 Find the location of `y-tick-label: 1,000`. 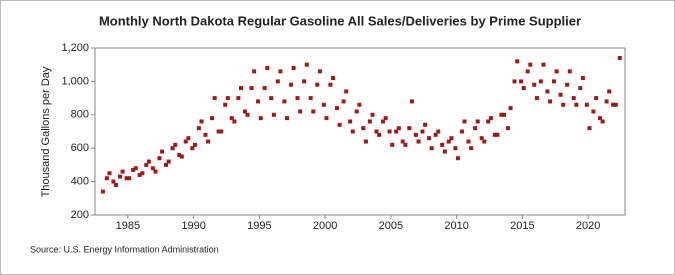

y-tick-label: 1,000 is located at coordinates (75, 81).